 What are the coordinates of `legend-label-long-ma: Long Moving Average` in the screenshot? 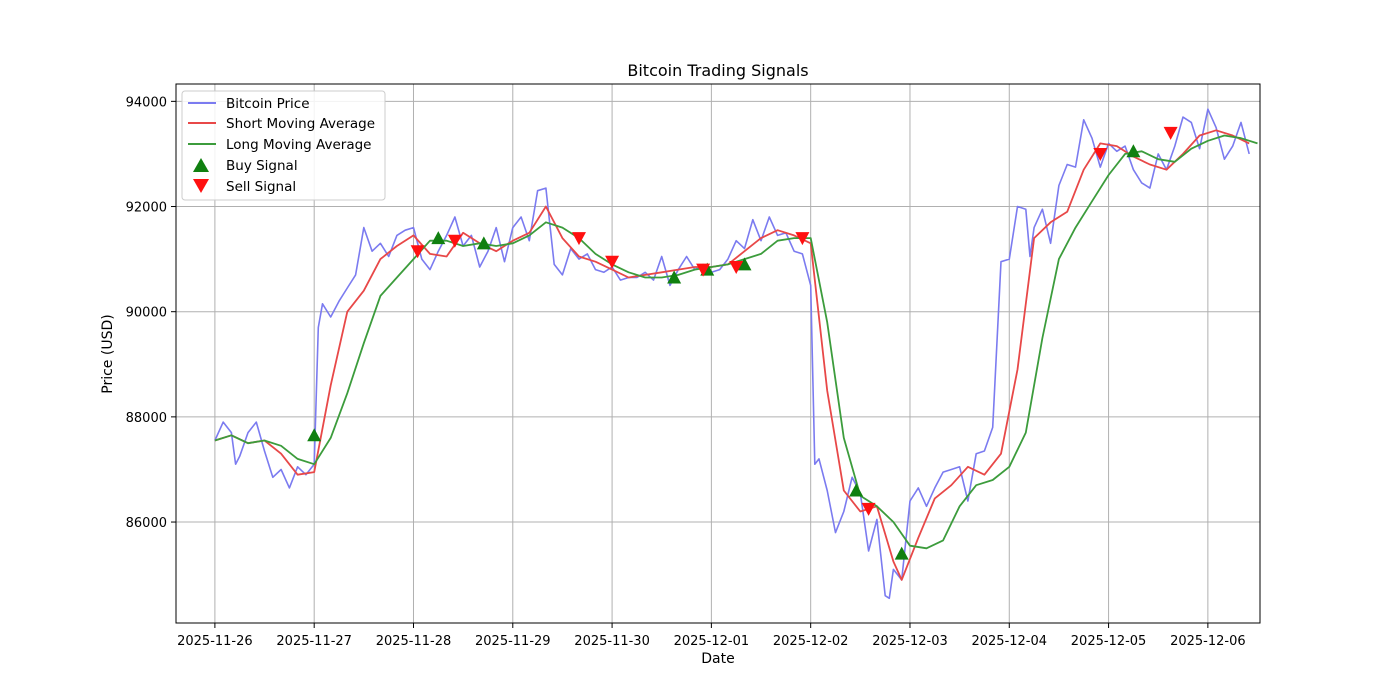 It's located at (298, 145).